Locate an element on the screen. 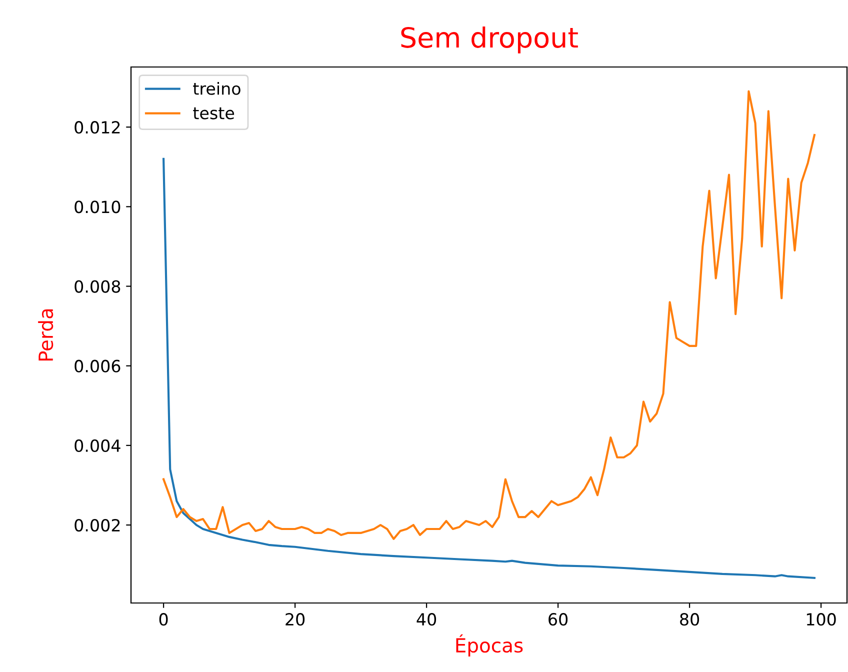 The width and height of the screenshot is (848, 672). legend-label: treino is located at coordinates (216, 88).